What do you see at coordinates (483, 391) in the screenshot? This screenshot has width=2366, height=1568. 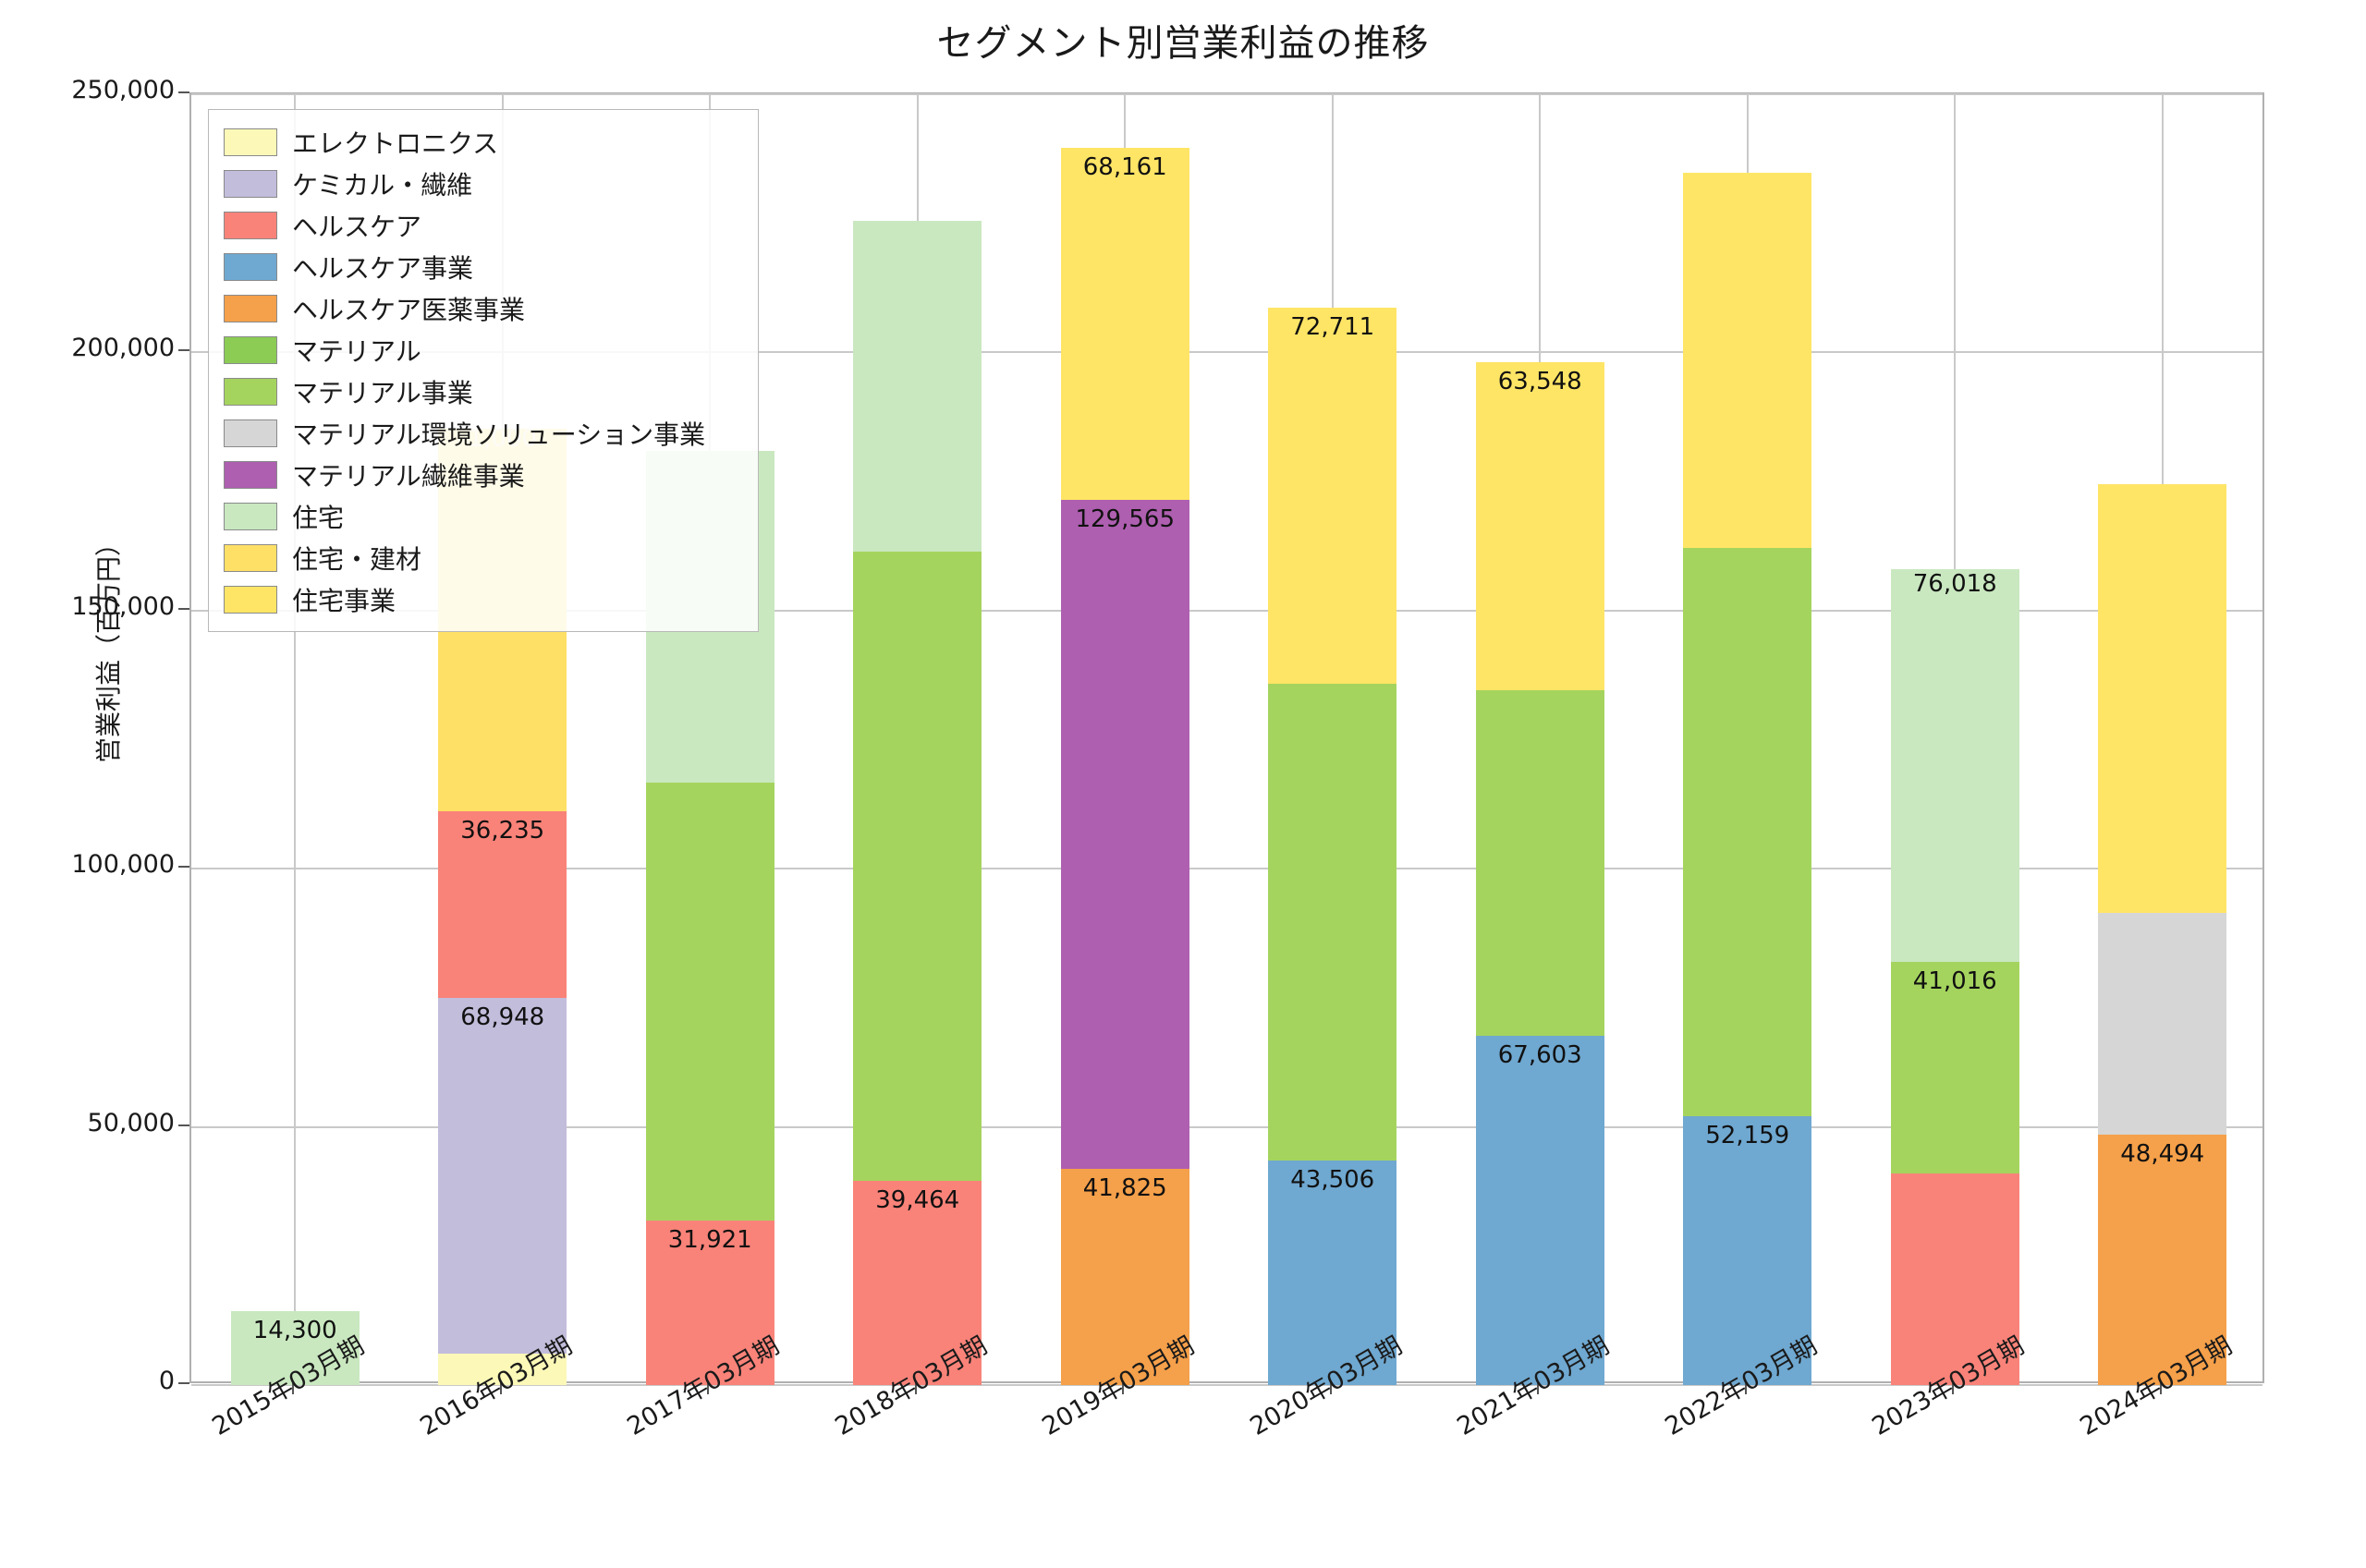 I see `legend-item: マテリアル事業` at bounding box center [483, 391].